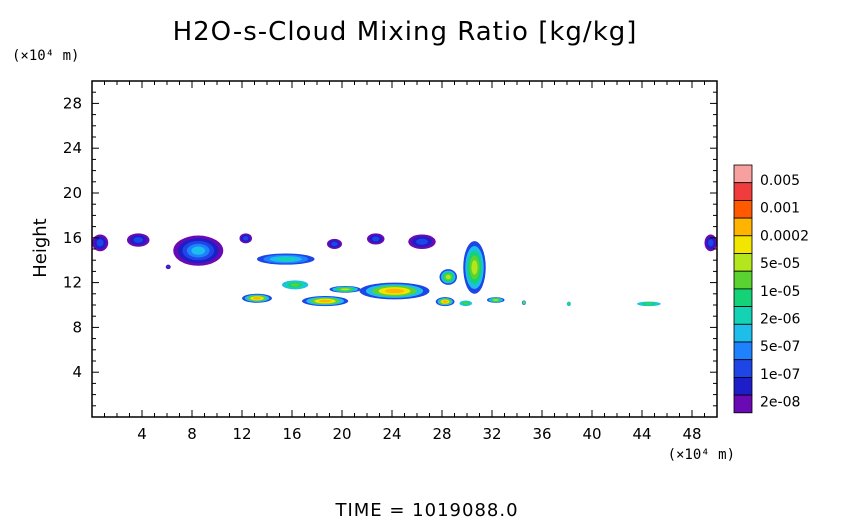 The image size is (854, 519). Describe the element at coordinates (142, 434) in the screenshot. I see `x-tick-label: 4` at that location.